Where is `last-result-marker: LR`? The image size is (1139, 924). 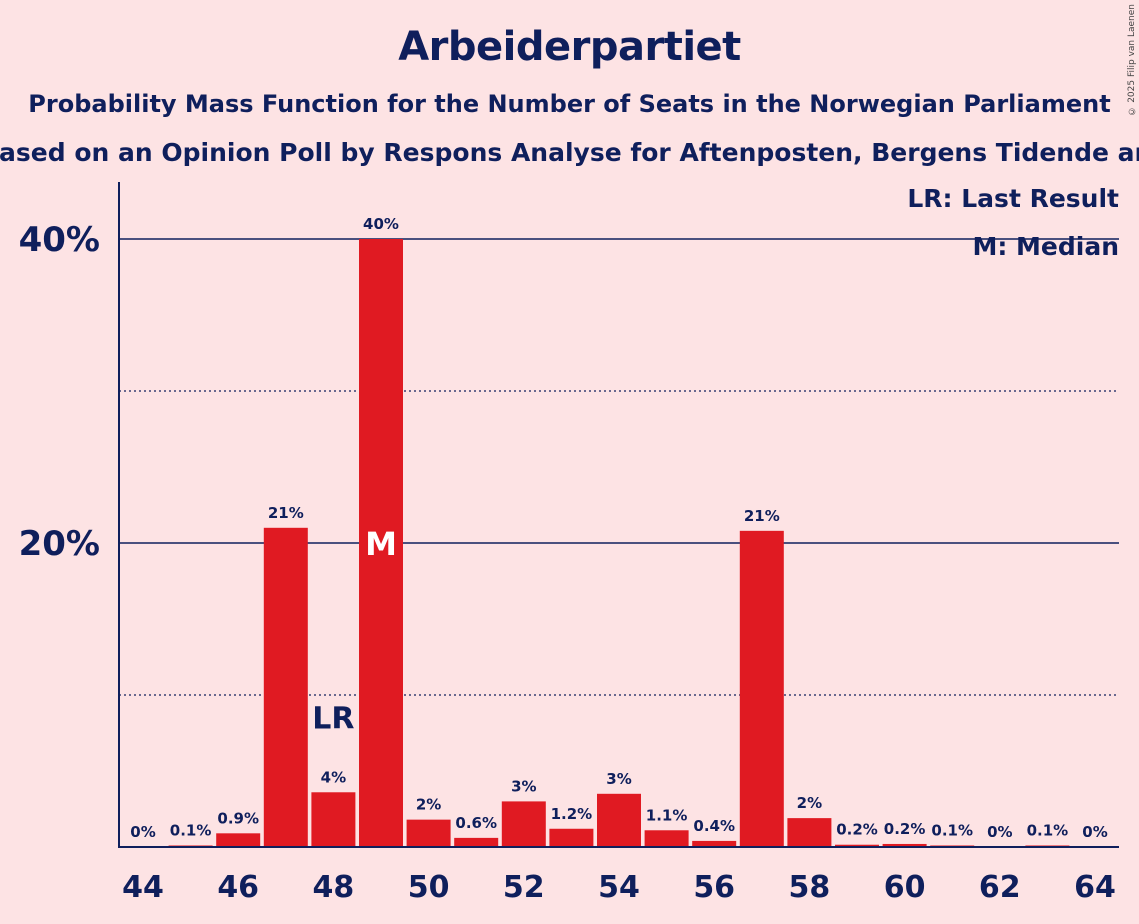
last-result-marker: LR is located at coordinates (333, 718).